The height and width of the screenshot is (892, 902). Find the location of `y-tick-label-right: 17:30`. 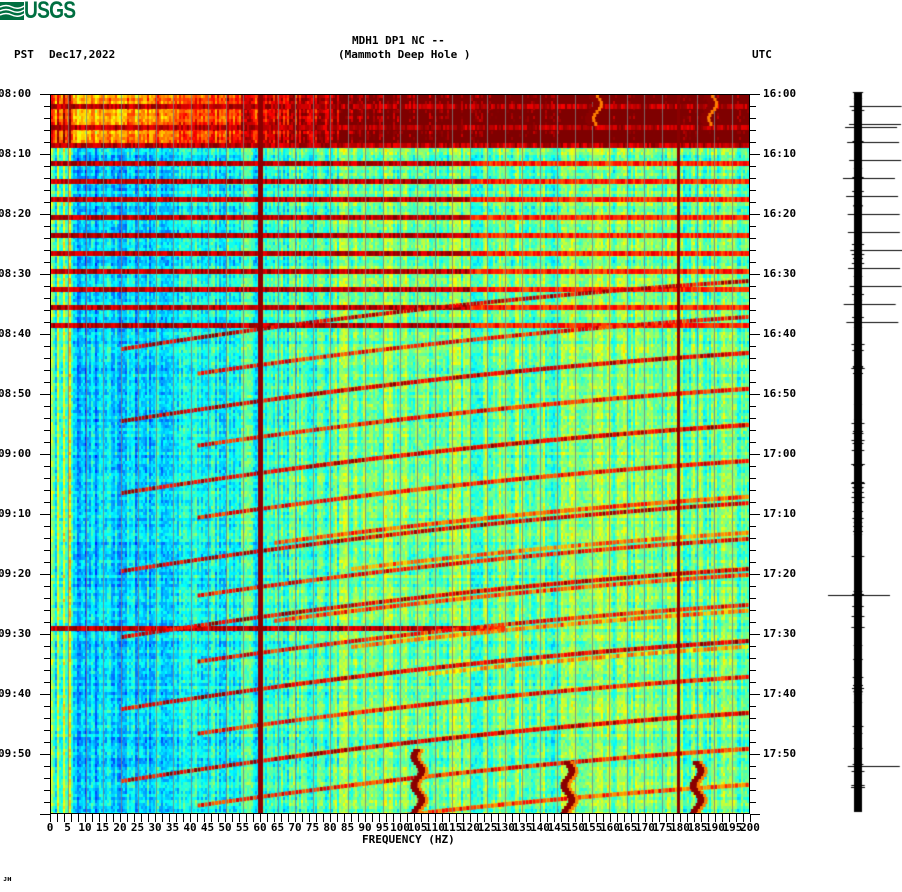

y-tick-label-right: 17:30 is located at coordinates (780, 633).